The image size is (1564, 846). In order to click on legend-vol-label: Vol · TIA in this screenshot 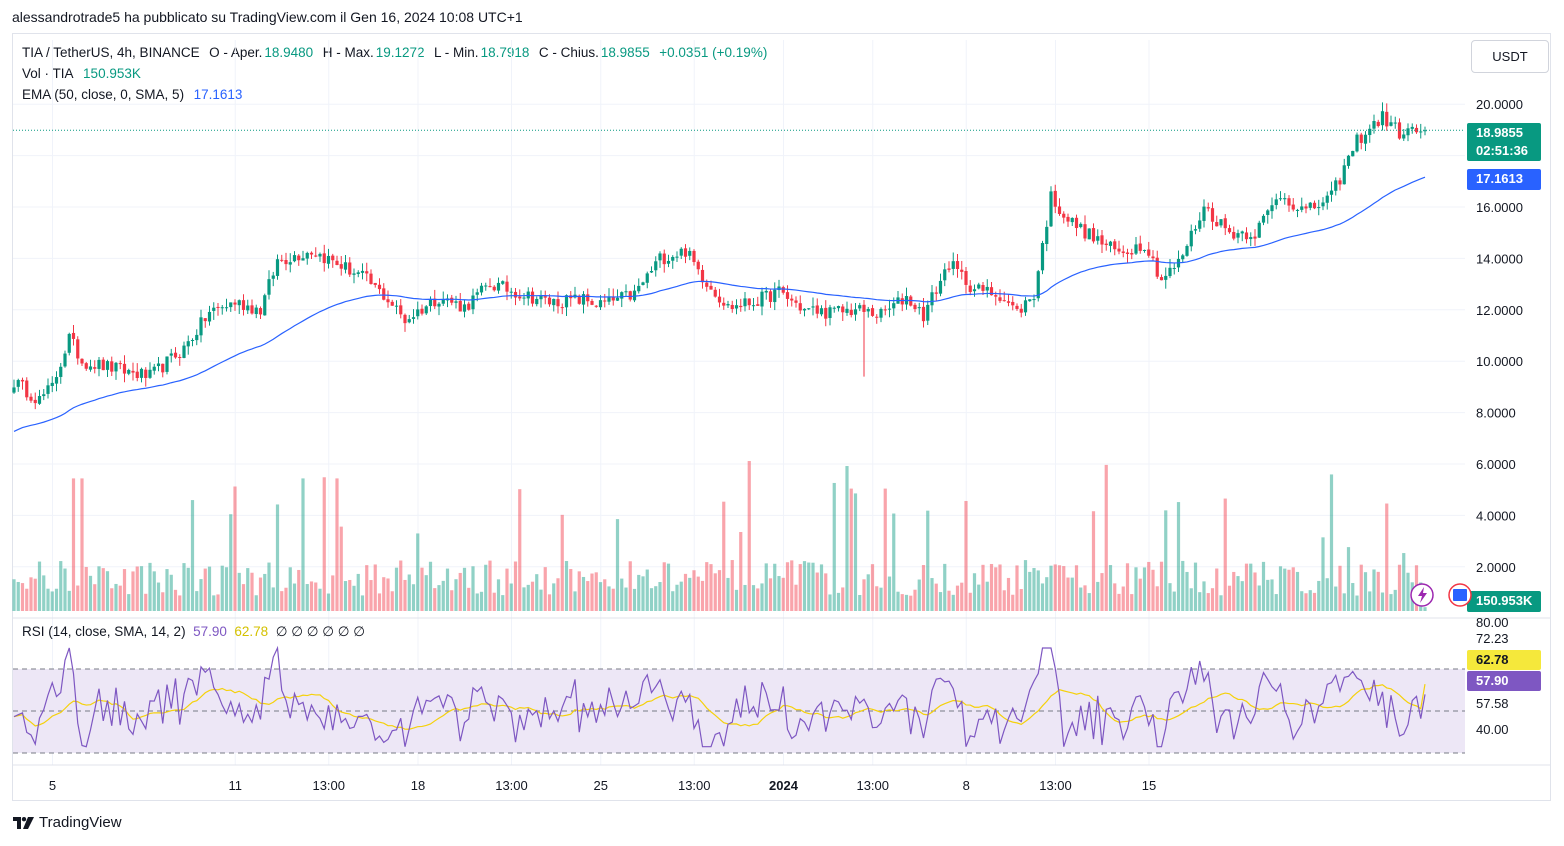, I will do `click(48, 73)`.